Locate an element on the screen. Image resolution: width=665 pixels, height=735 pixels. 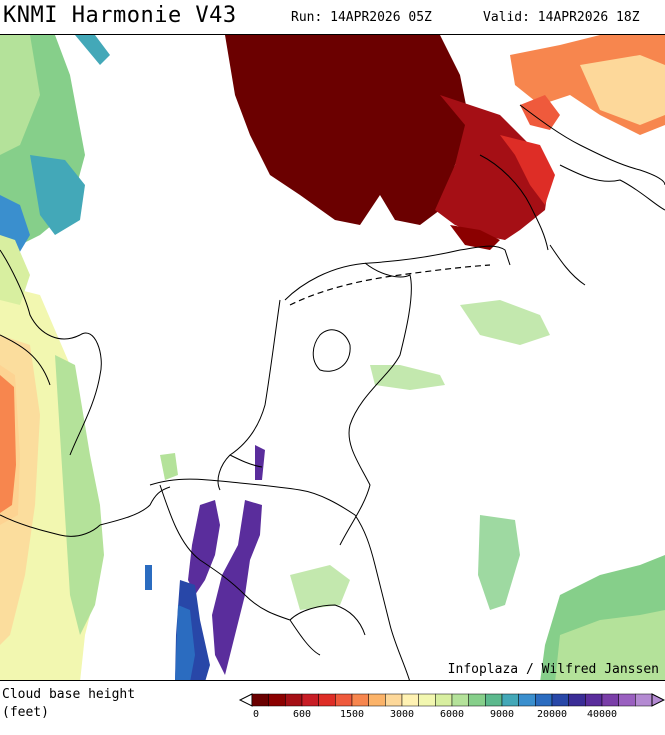
colorbar-tick-label: 1500 is located at coordinates (352, 714).